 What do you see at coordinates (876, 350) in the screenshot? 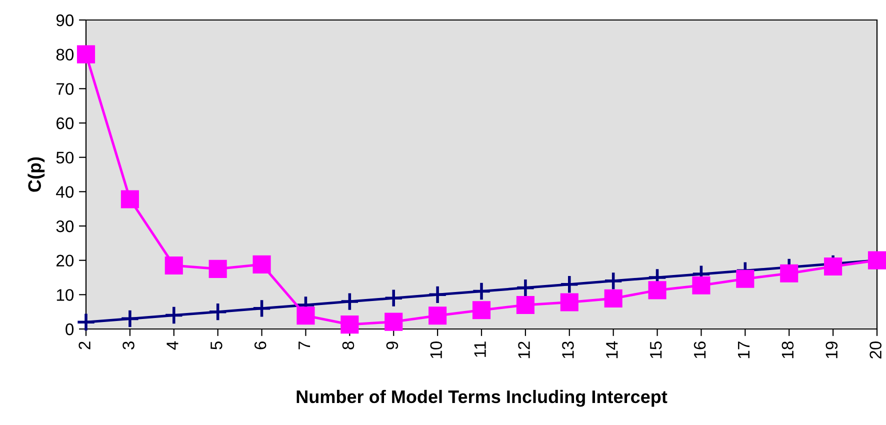
I see `x-tick-label: 20` at bounding box center [876, 350].